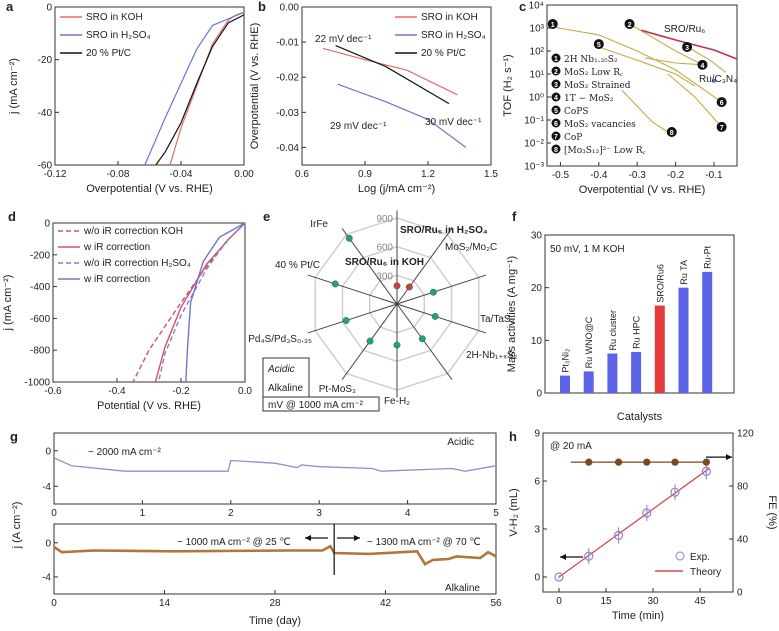 The image size is (779, 631). What do you see at coordinates (534, 144) in the screenshot?
I see `y-tick-label: 10⁻²` at bounding box center [534, 144].